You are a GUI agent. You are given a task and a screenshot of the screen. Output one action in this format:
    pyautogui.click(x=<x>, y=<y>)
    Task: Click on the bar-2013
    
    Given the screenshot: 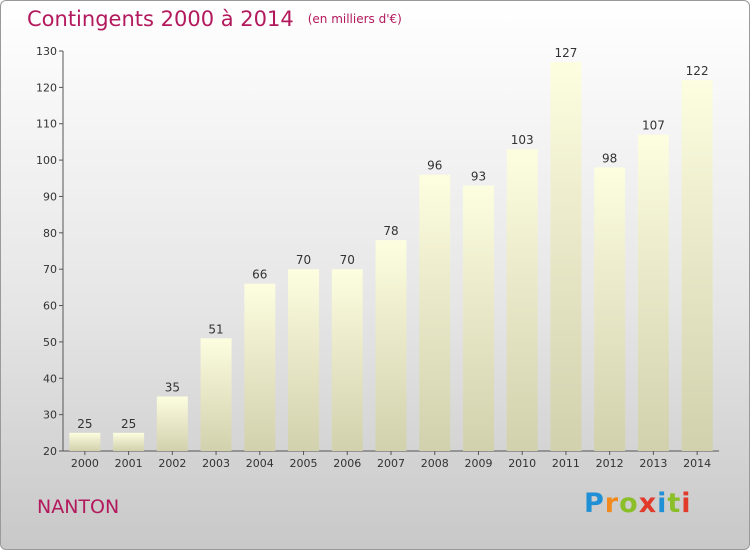 What is the action you would take?
    pyautogui.click(x=653, y=293)
    